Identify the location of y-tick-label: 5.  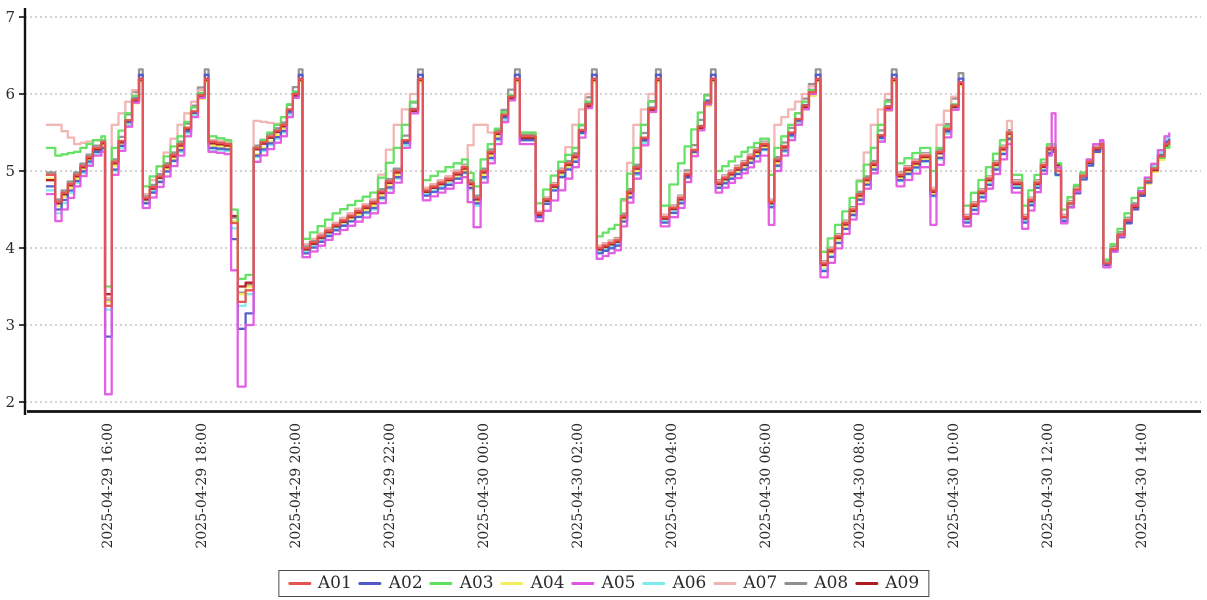
(10, 171).